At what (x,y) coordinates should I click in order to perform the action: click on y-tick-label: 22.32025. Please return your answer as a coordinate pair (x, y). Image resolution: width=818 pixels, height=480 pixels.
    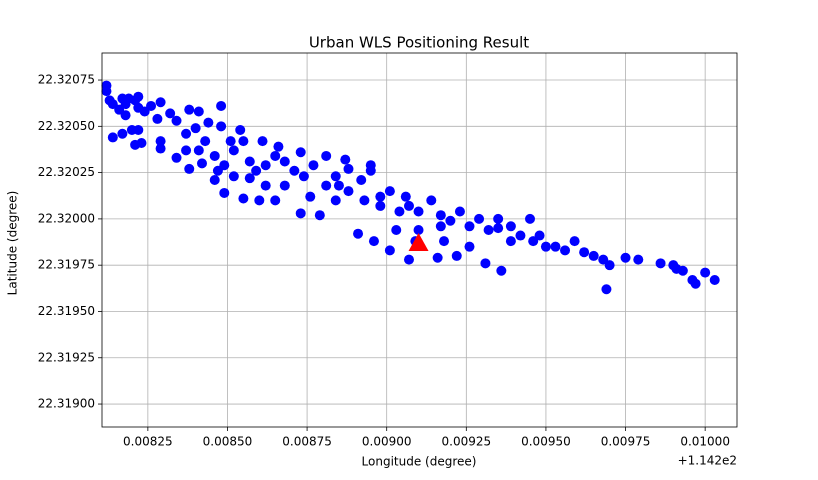
    Looking at the image, I should click on (66, 172).